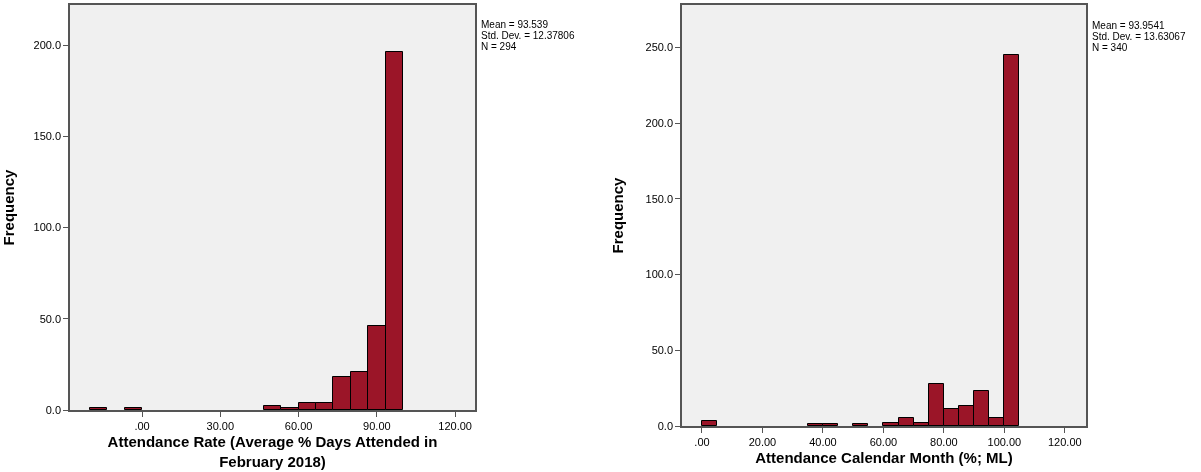  I want to click on y-tick-label: 250.0, so click(659, 47).